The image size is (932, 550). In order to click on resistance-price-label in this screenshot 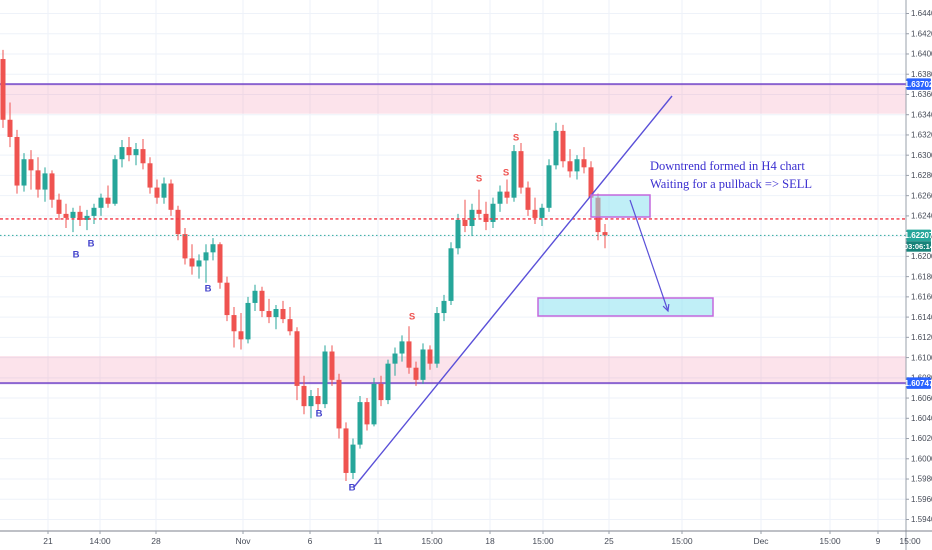, I will do `click(918, 84)`.